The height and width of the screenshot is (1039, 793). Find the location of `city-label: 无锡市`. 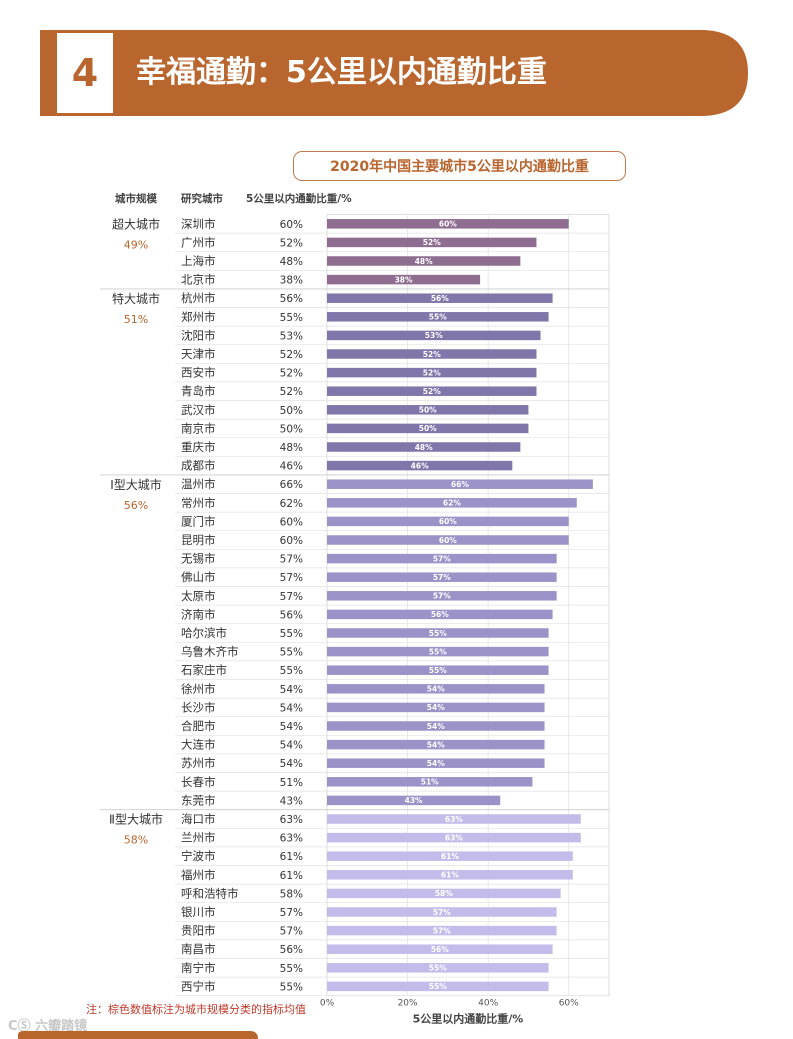

city-label: 无锡市 is located at coordinates (198, 559).